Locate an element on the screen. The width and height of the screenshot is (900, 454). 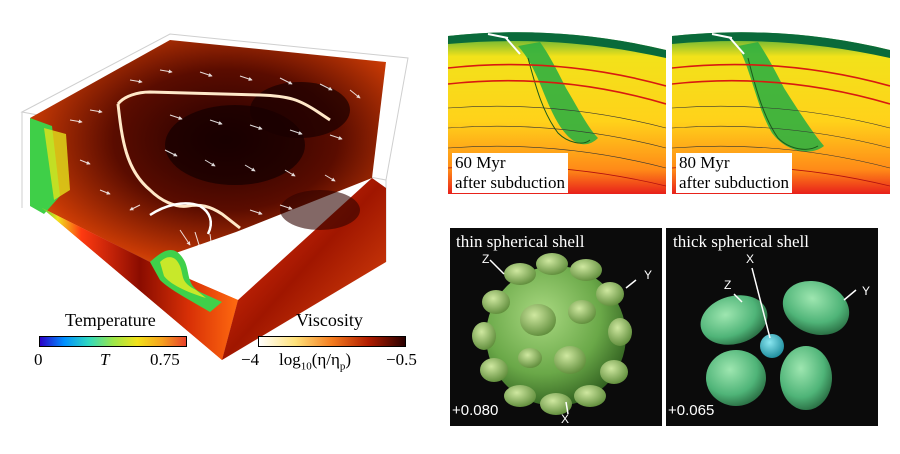
subduction-caption-80: 80 Myr after subduction is located at coordinates (734, 173).